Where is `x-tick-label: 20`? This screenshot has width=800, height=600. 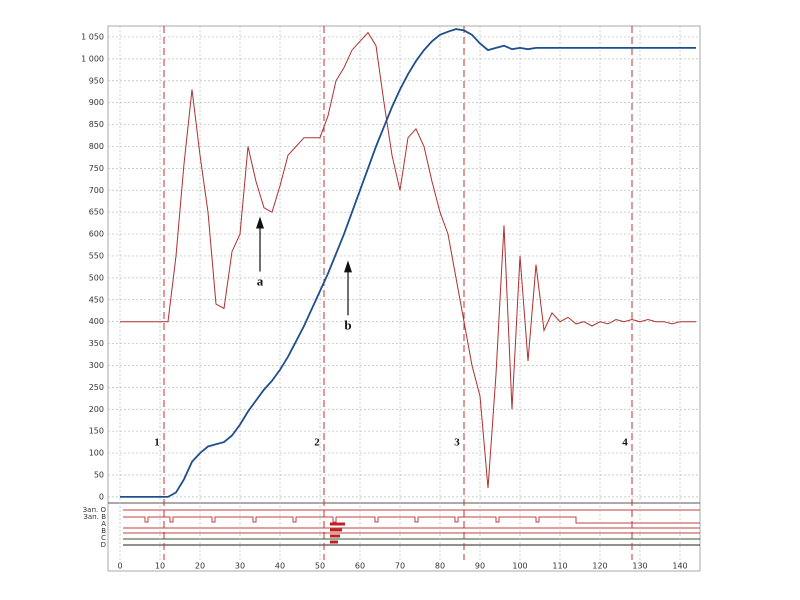
x-tick-label: 20 is located at coordinates (200, 566).